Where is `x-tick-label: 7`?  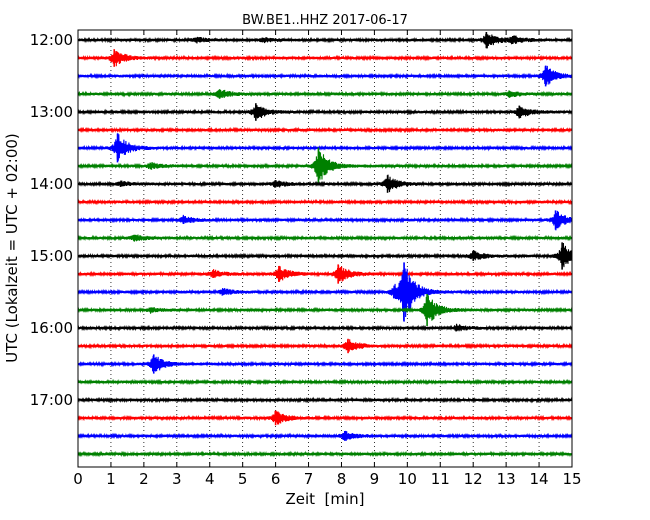 x-tick-label: 7 is located at coordinates (309, 479).